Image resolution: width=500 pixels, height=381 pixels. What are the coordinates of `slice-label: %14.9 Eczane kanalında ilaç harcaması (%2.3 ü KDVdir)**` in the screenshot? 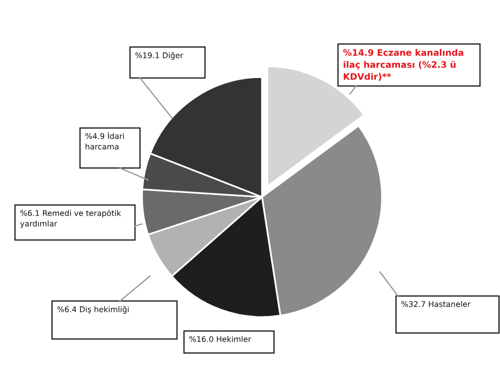 It's located at (403, 65).